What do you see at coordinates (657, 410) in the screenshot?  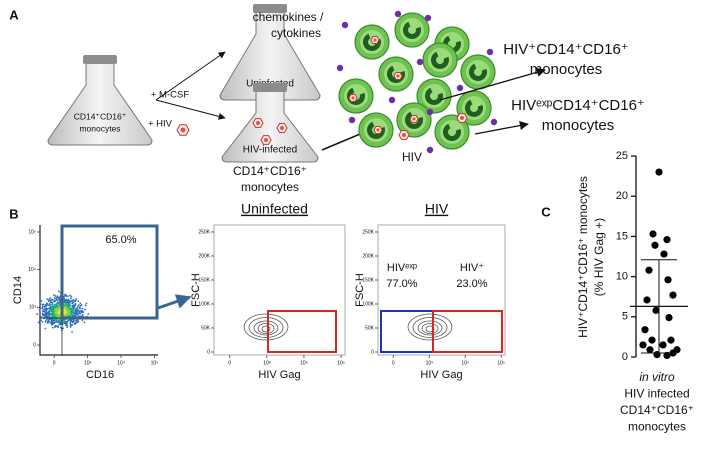 I see `x-axis-label: CD14⁺CD16⁺` at bounding box center [657, 410].